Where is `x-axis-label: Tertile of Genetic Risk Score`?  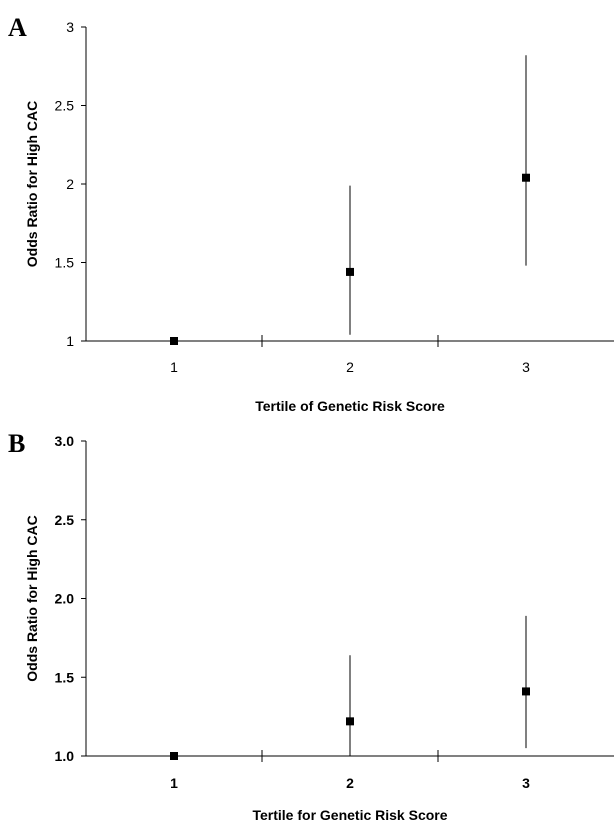
x-axis-label: Tertile of Genetic Risk Score is located at coordinates (350, 406).